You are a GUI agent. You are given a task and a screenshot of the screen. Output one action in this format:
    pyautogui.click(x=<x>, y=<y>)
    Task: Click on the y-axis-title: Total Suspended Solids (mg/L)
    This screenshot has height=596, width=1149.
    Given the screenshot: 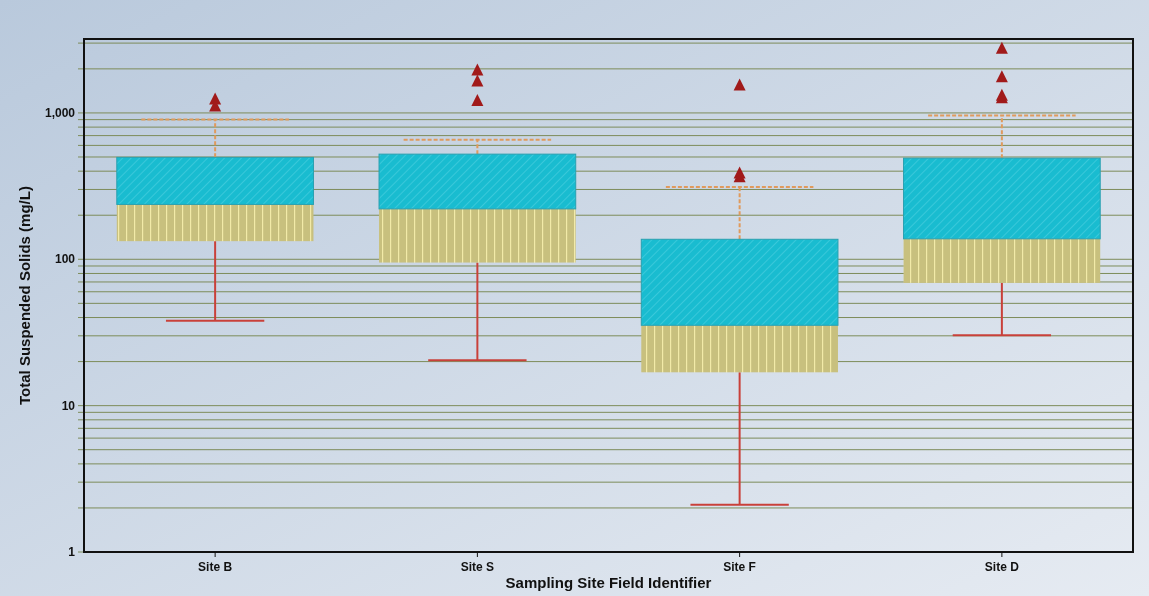 What is the action you would take?
    pyautogui.click(x=24, y=295)
    